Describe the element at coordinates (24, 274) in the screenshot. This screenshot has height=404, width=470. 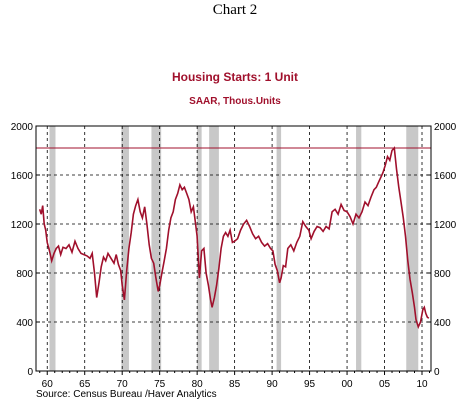
I see `y-tick-label-left: 800` at that location.